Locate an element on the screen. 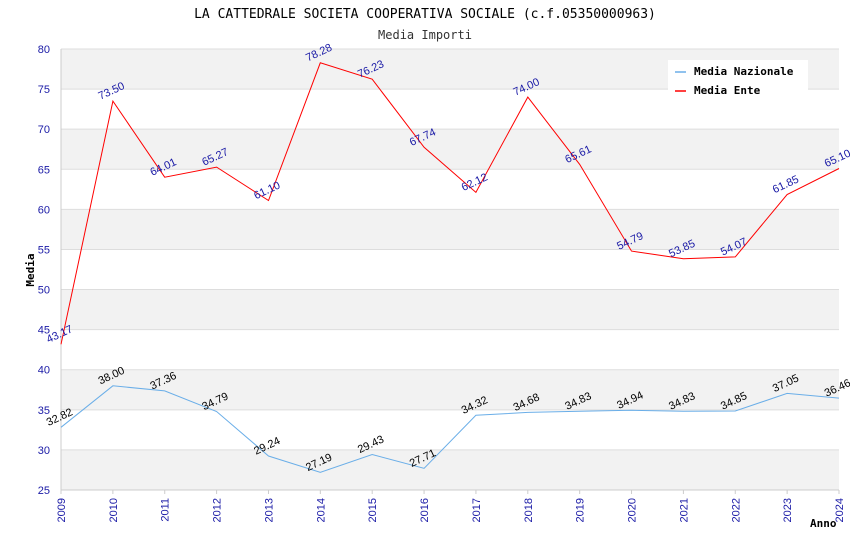 Image resolution: width=850 pixels, height=550 pixels. x-tick-label: 2018 is located at coordinates (529, 510).